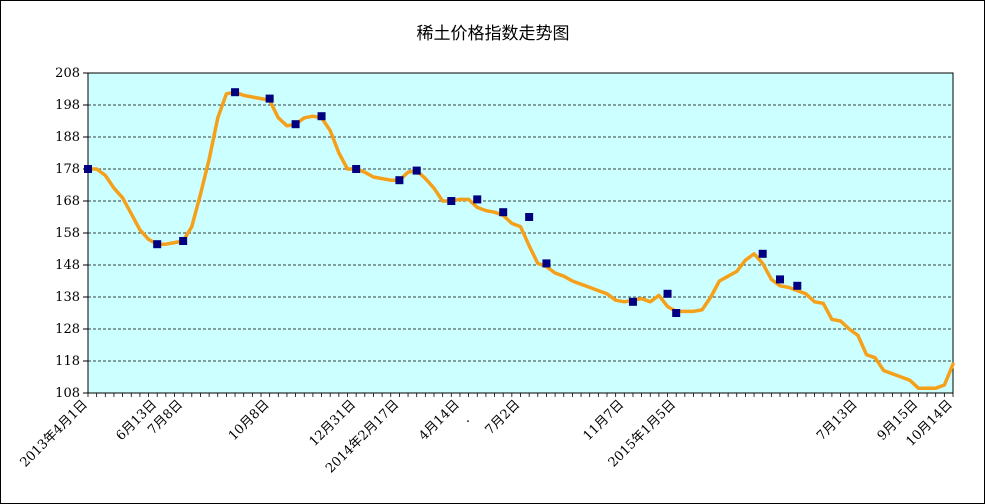 The width and height of the screenshot is (985, 504). Describe the element at coordinates (67, 265) in the screenshot. I see `y-tick-label: 148` at that location.